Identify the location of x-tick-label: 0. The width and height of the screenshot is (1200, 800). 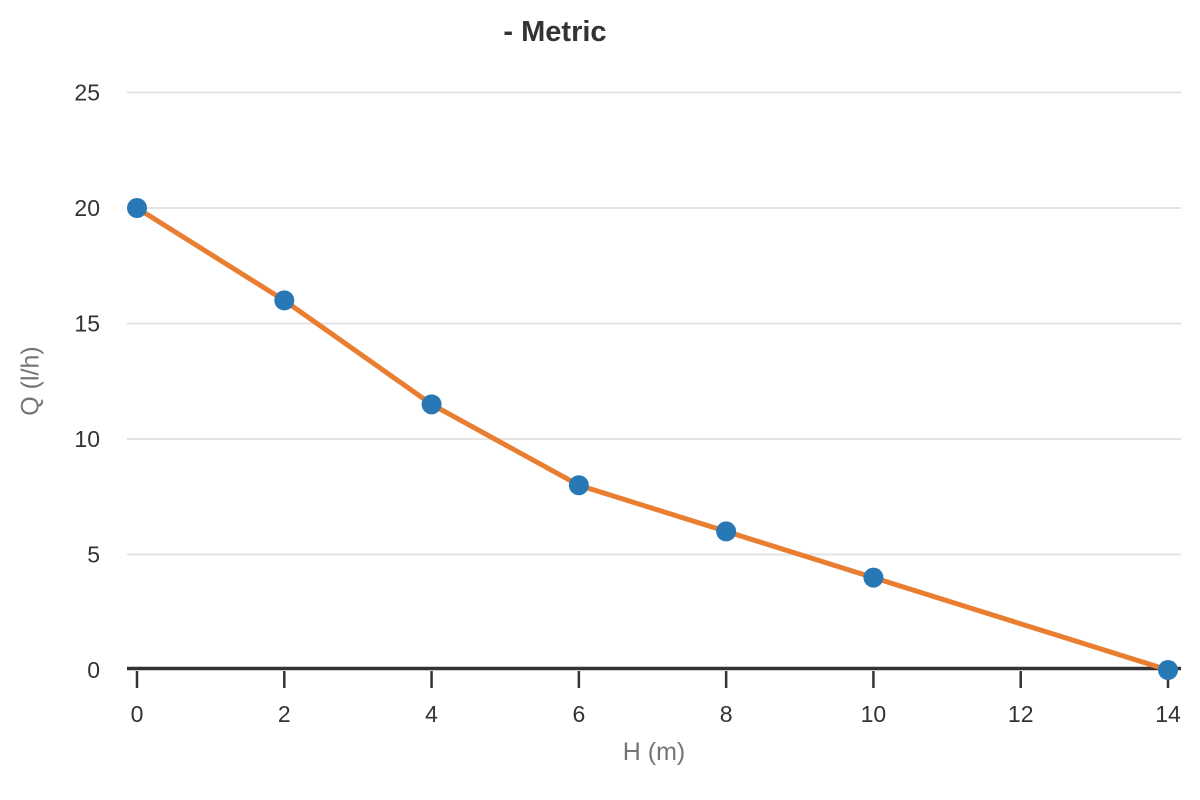
(137, 714).